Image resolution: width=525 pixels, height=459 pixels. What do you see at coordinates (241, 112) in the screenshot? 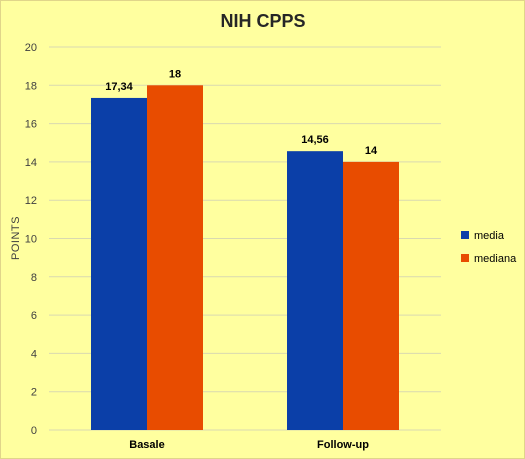
I see `data-labels: 17,34 18 14,56 14` at bounding box center [241, 112].